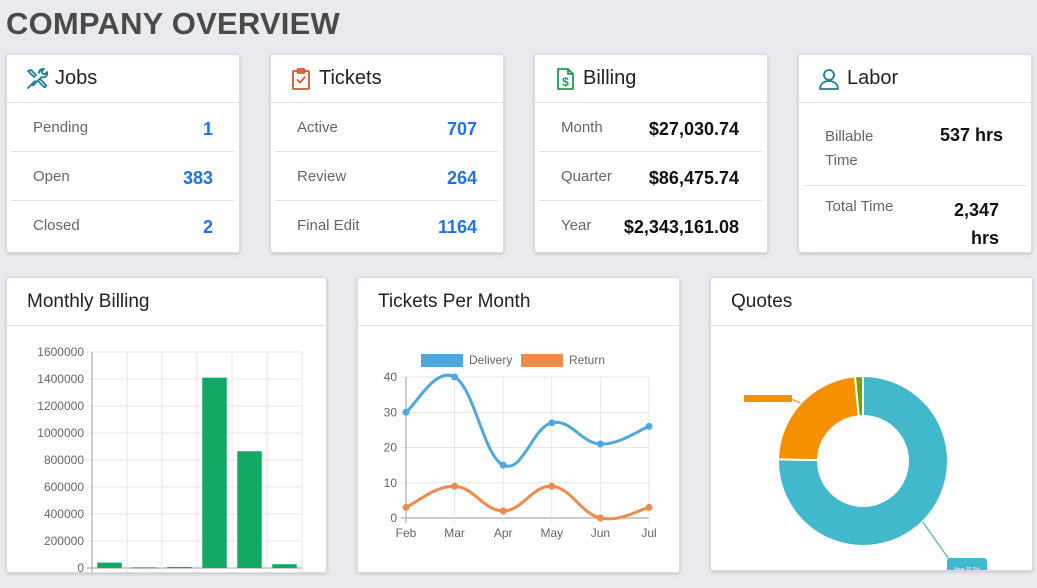 This screenshot has width=1037, height=588. I want to click on row-value: 1, so click(207, 129).